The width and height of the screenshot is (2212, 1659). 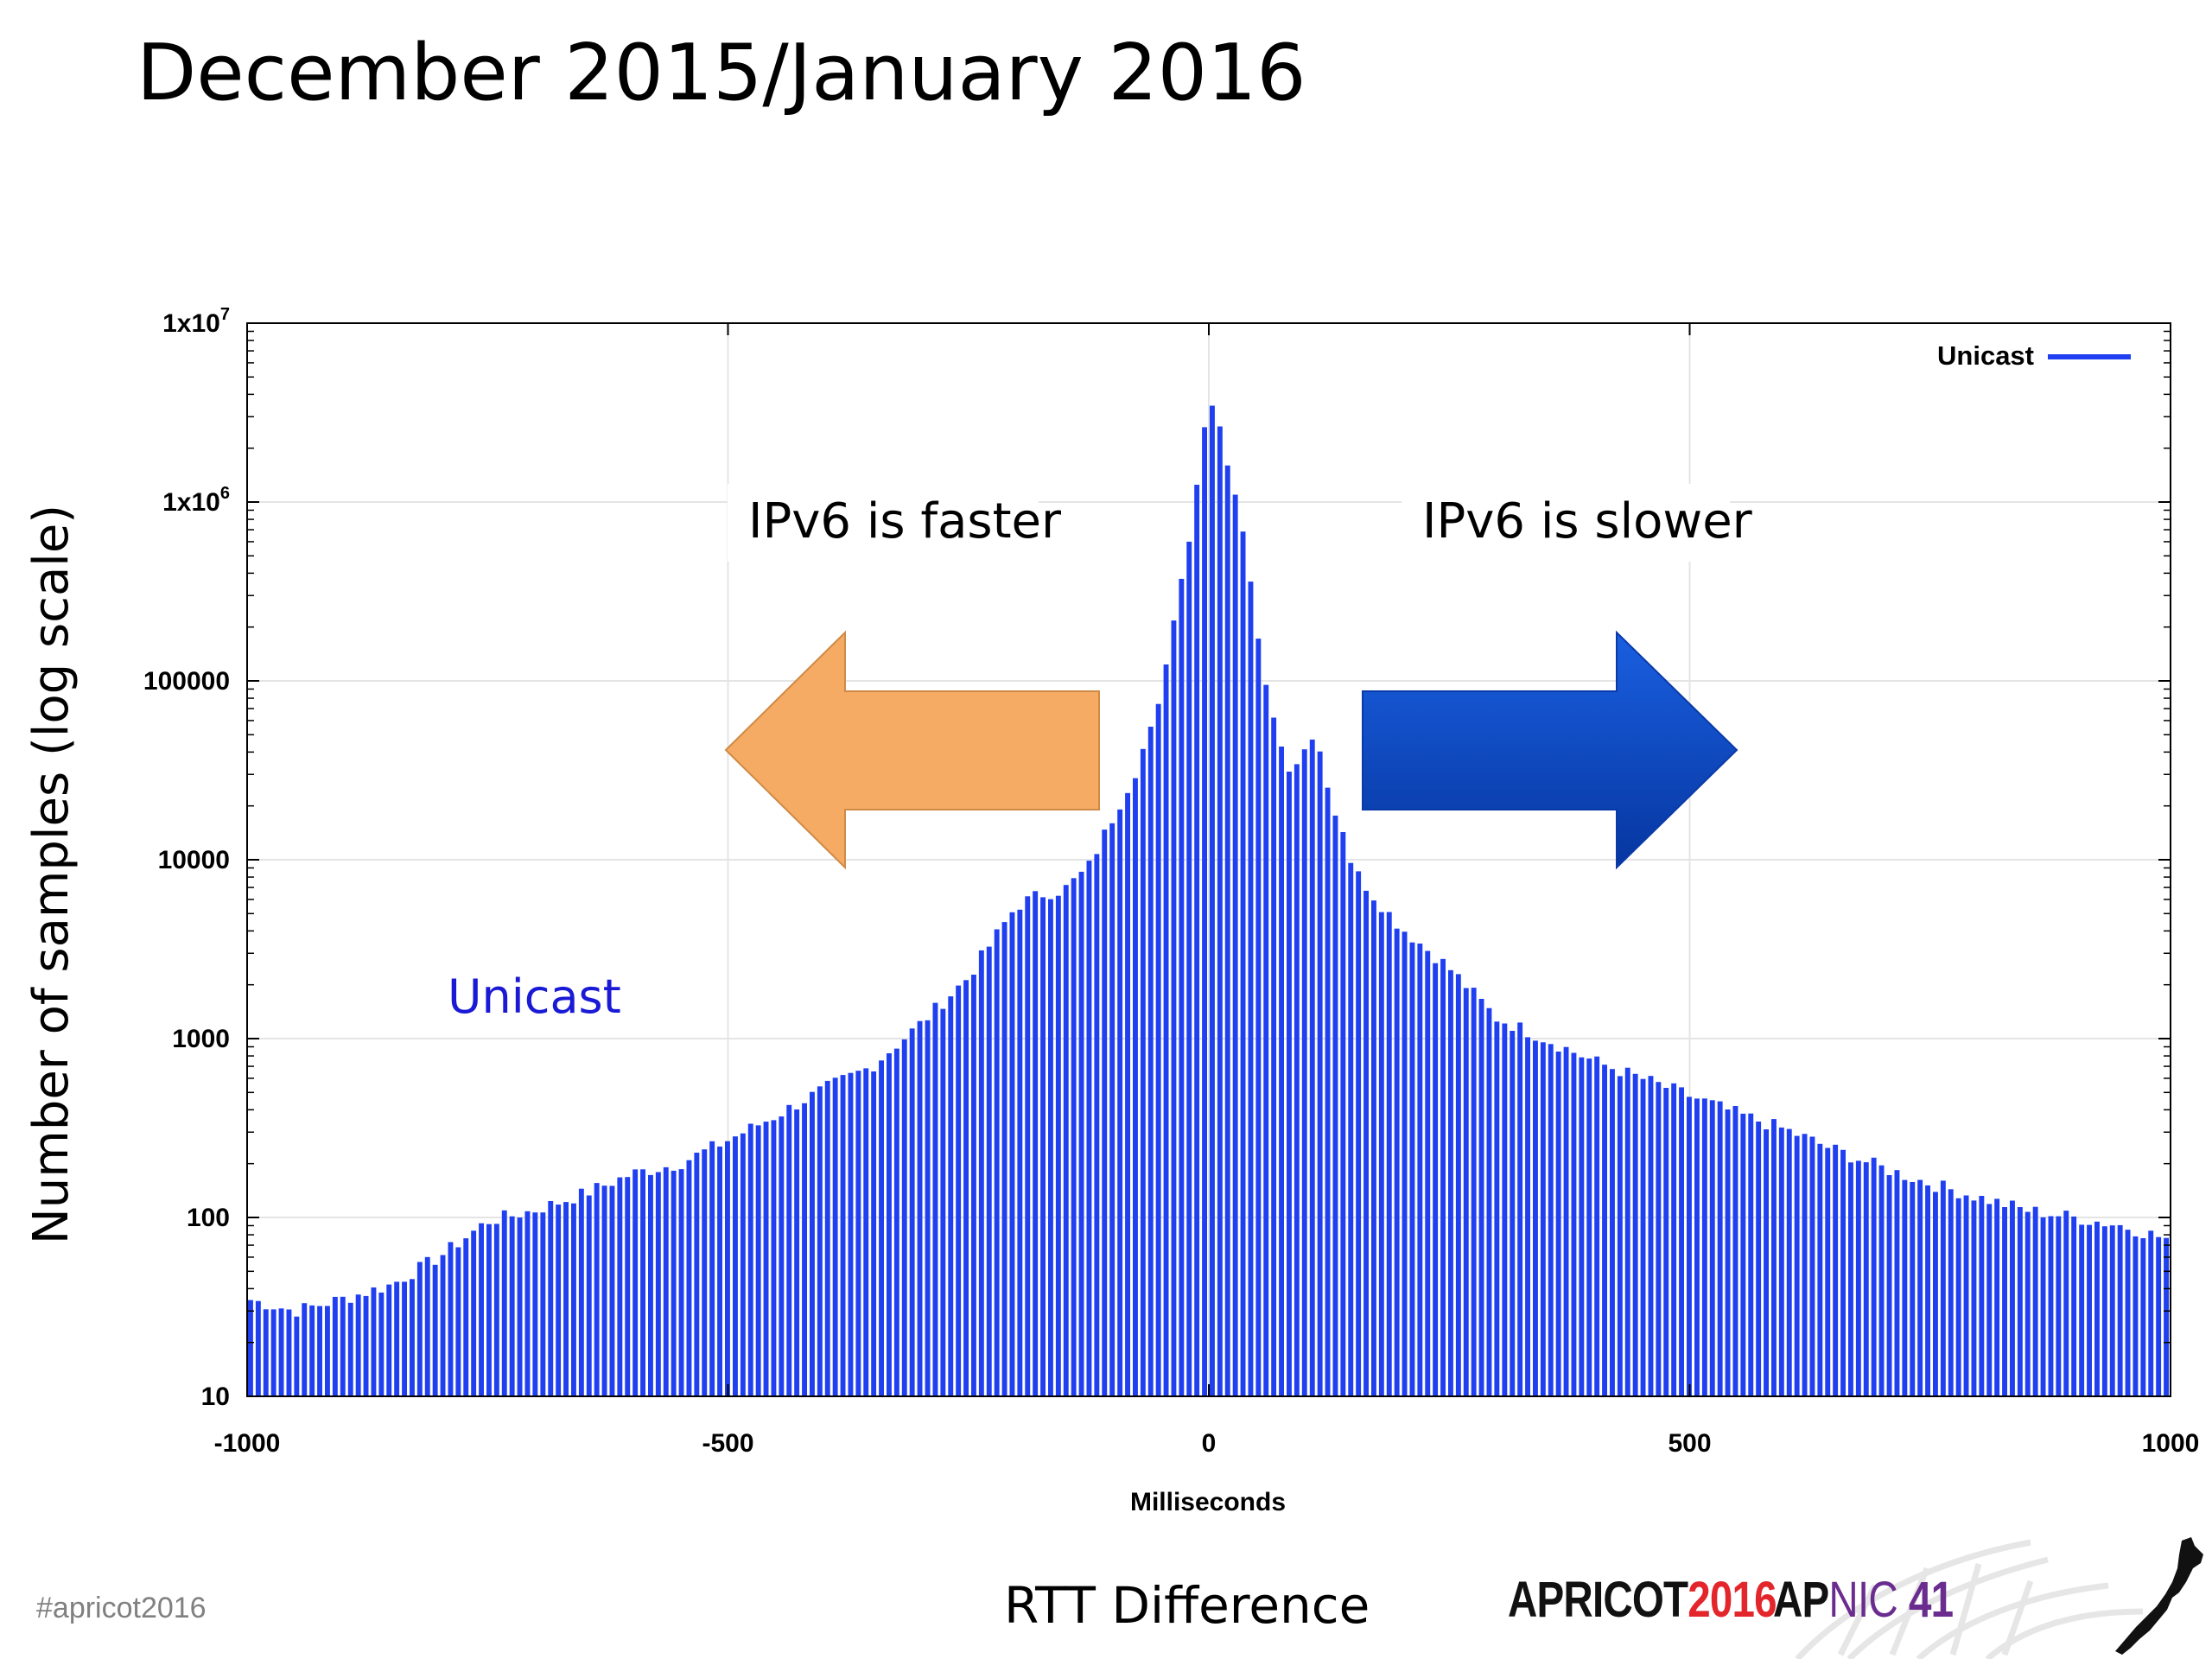 I want to click on apnic-logo-num: 41, so click(x=1931, y=1600).